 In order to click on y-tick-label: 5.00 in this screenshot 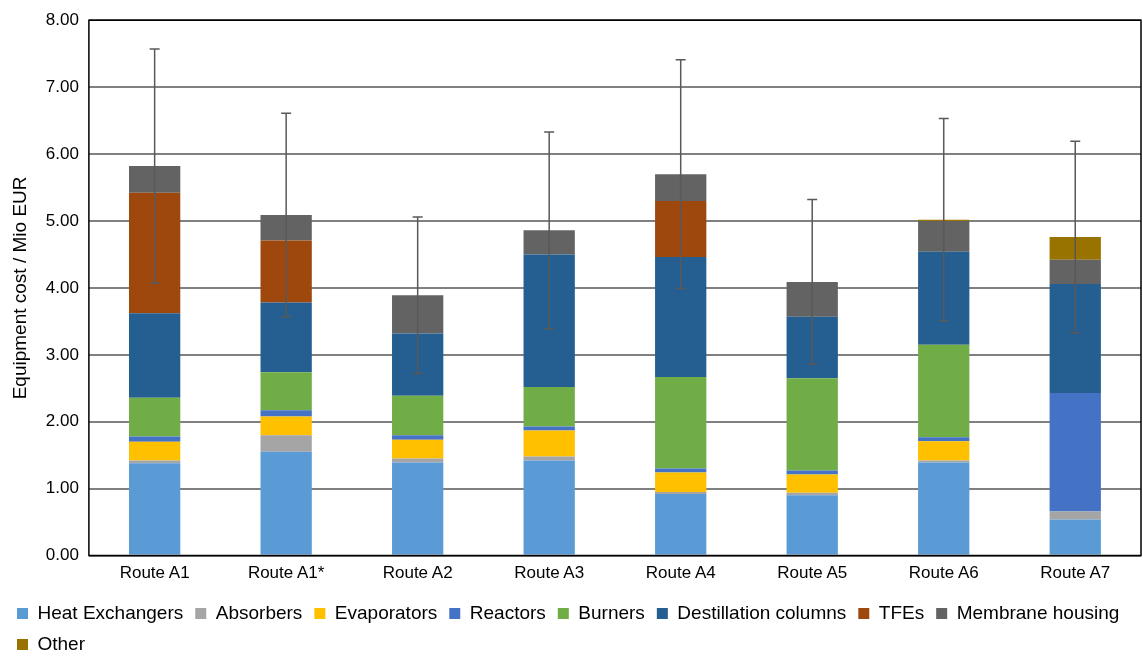, I will do `click(62, 220)`.